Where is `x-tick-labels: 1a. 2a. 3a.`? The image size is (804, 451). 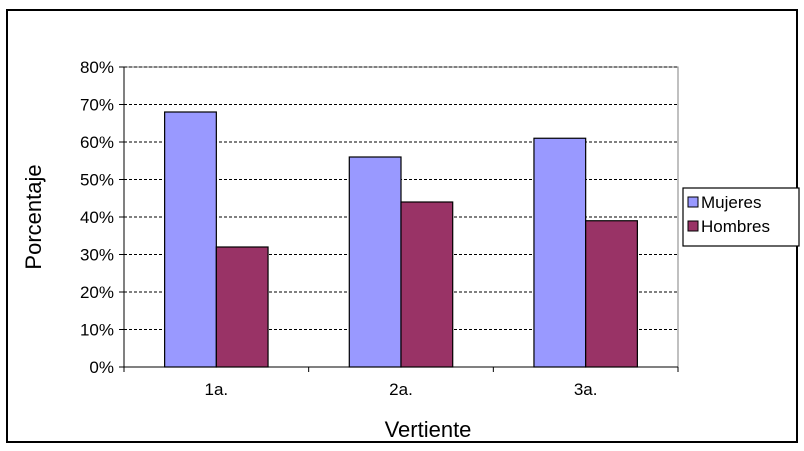 x-tick-labels: 1a. 2a. 3a. is located at coordinates (401, 389).